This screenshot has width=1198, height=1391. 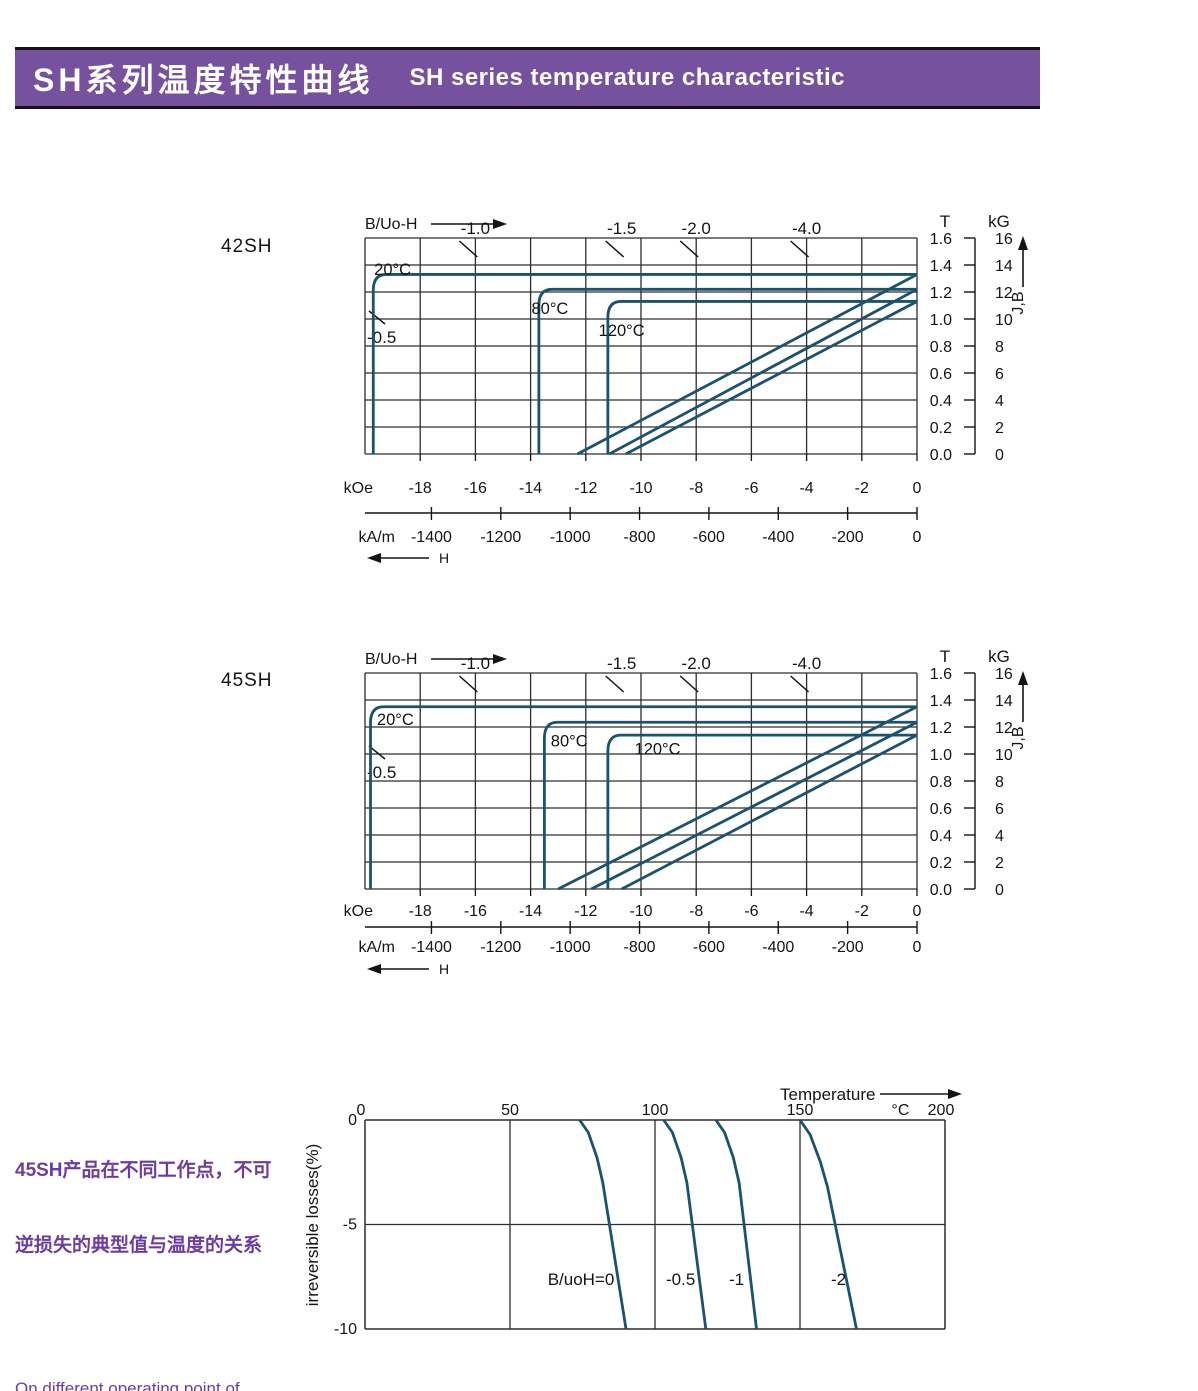 I want to click on right-axis-tick-label-T: 0.8, so click(x=941, y=782).